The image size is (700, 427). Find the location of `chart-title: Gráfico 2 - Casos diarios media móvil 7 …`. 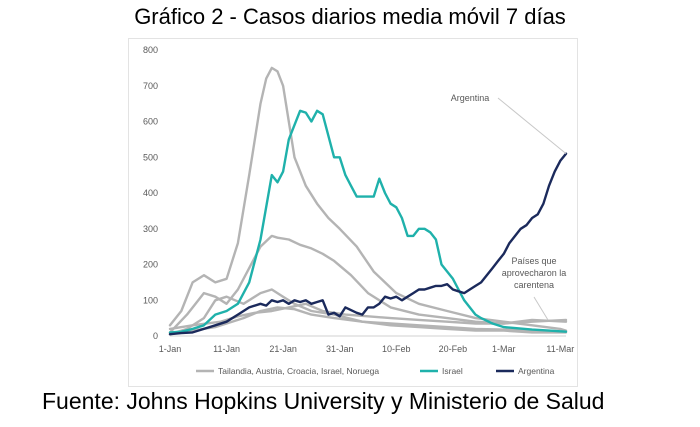

chart-title: Gráfico 2 - Casos diarios media móvil 7 … is located at coordinates (350, 16).